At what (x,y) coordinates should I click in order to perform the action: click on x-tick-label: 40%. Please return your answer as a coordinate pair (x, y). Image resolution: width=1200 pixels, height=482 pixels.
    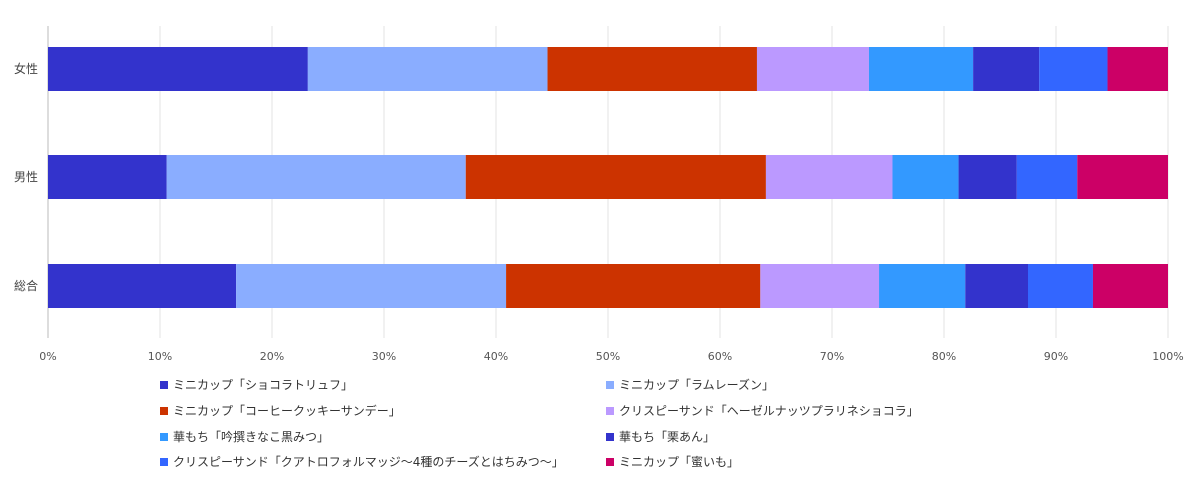
    Looking at the image, I should click on (496, 356).